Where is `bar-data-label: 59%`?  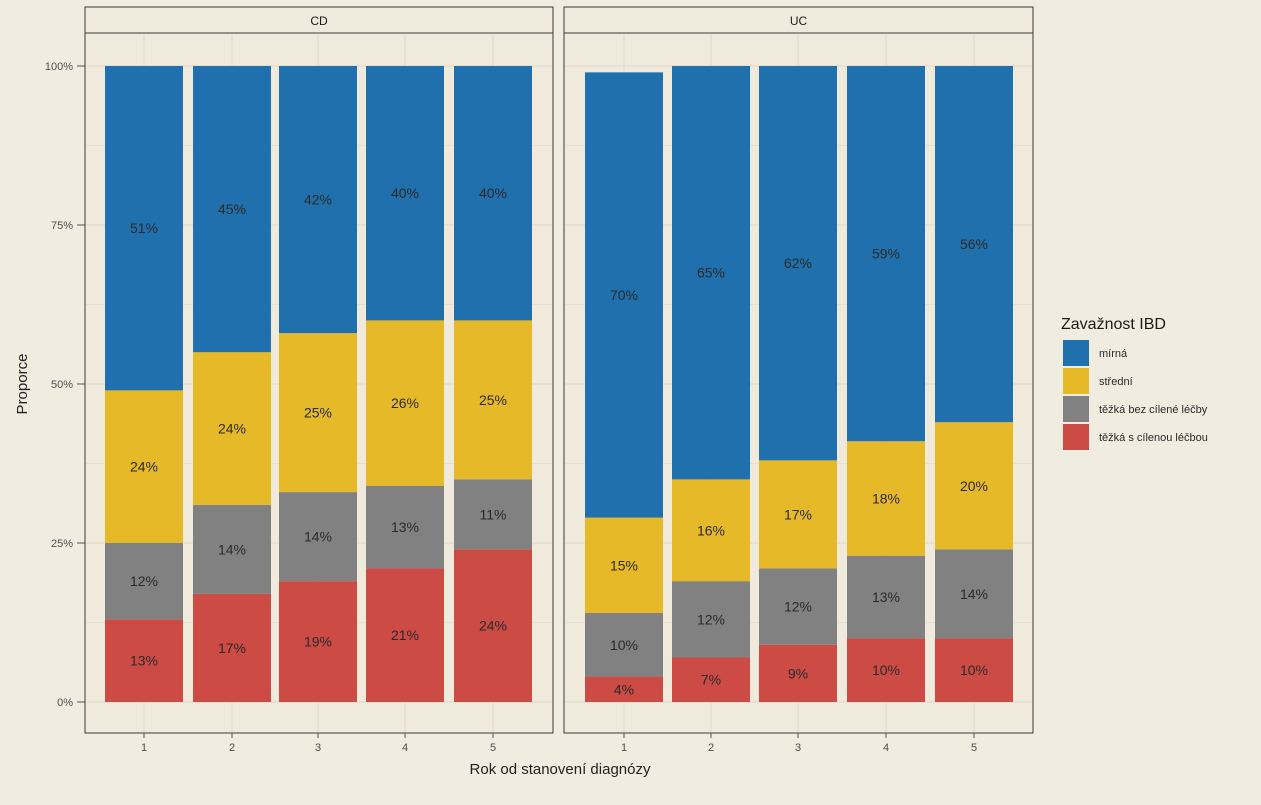
bar-data-label: 59% is located at coordinates (886, 254).